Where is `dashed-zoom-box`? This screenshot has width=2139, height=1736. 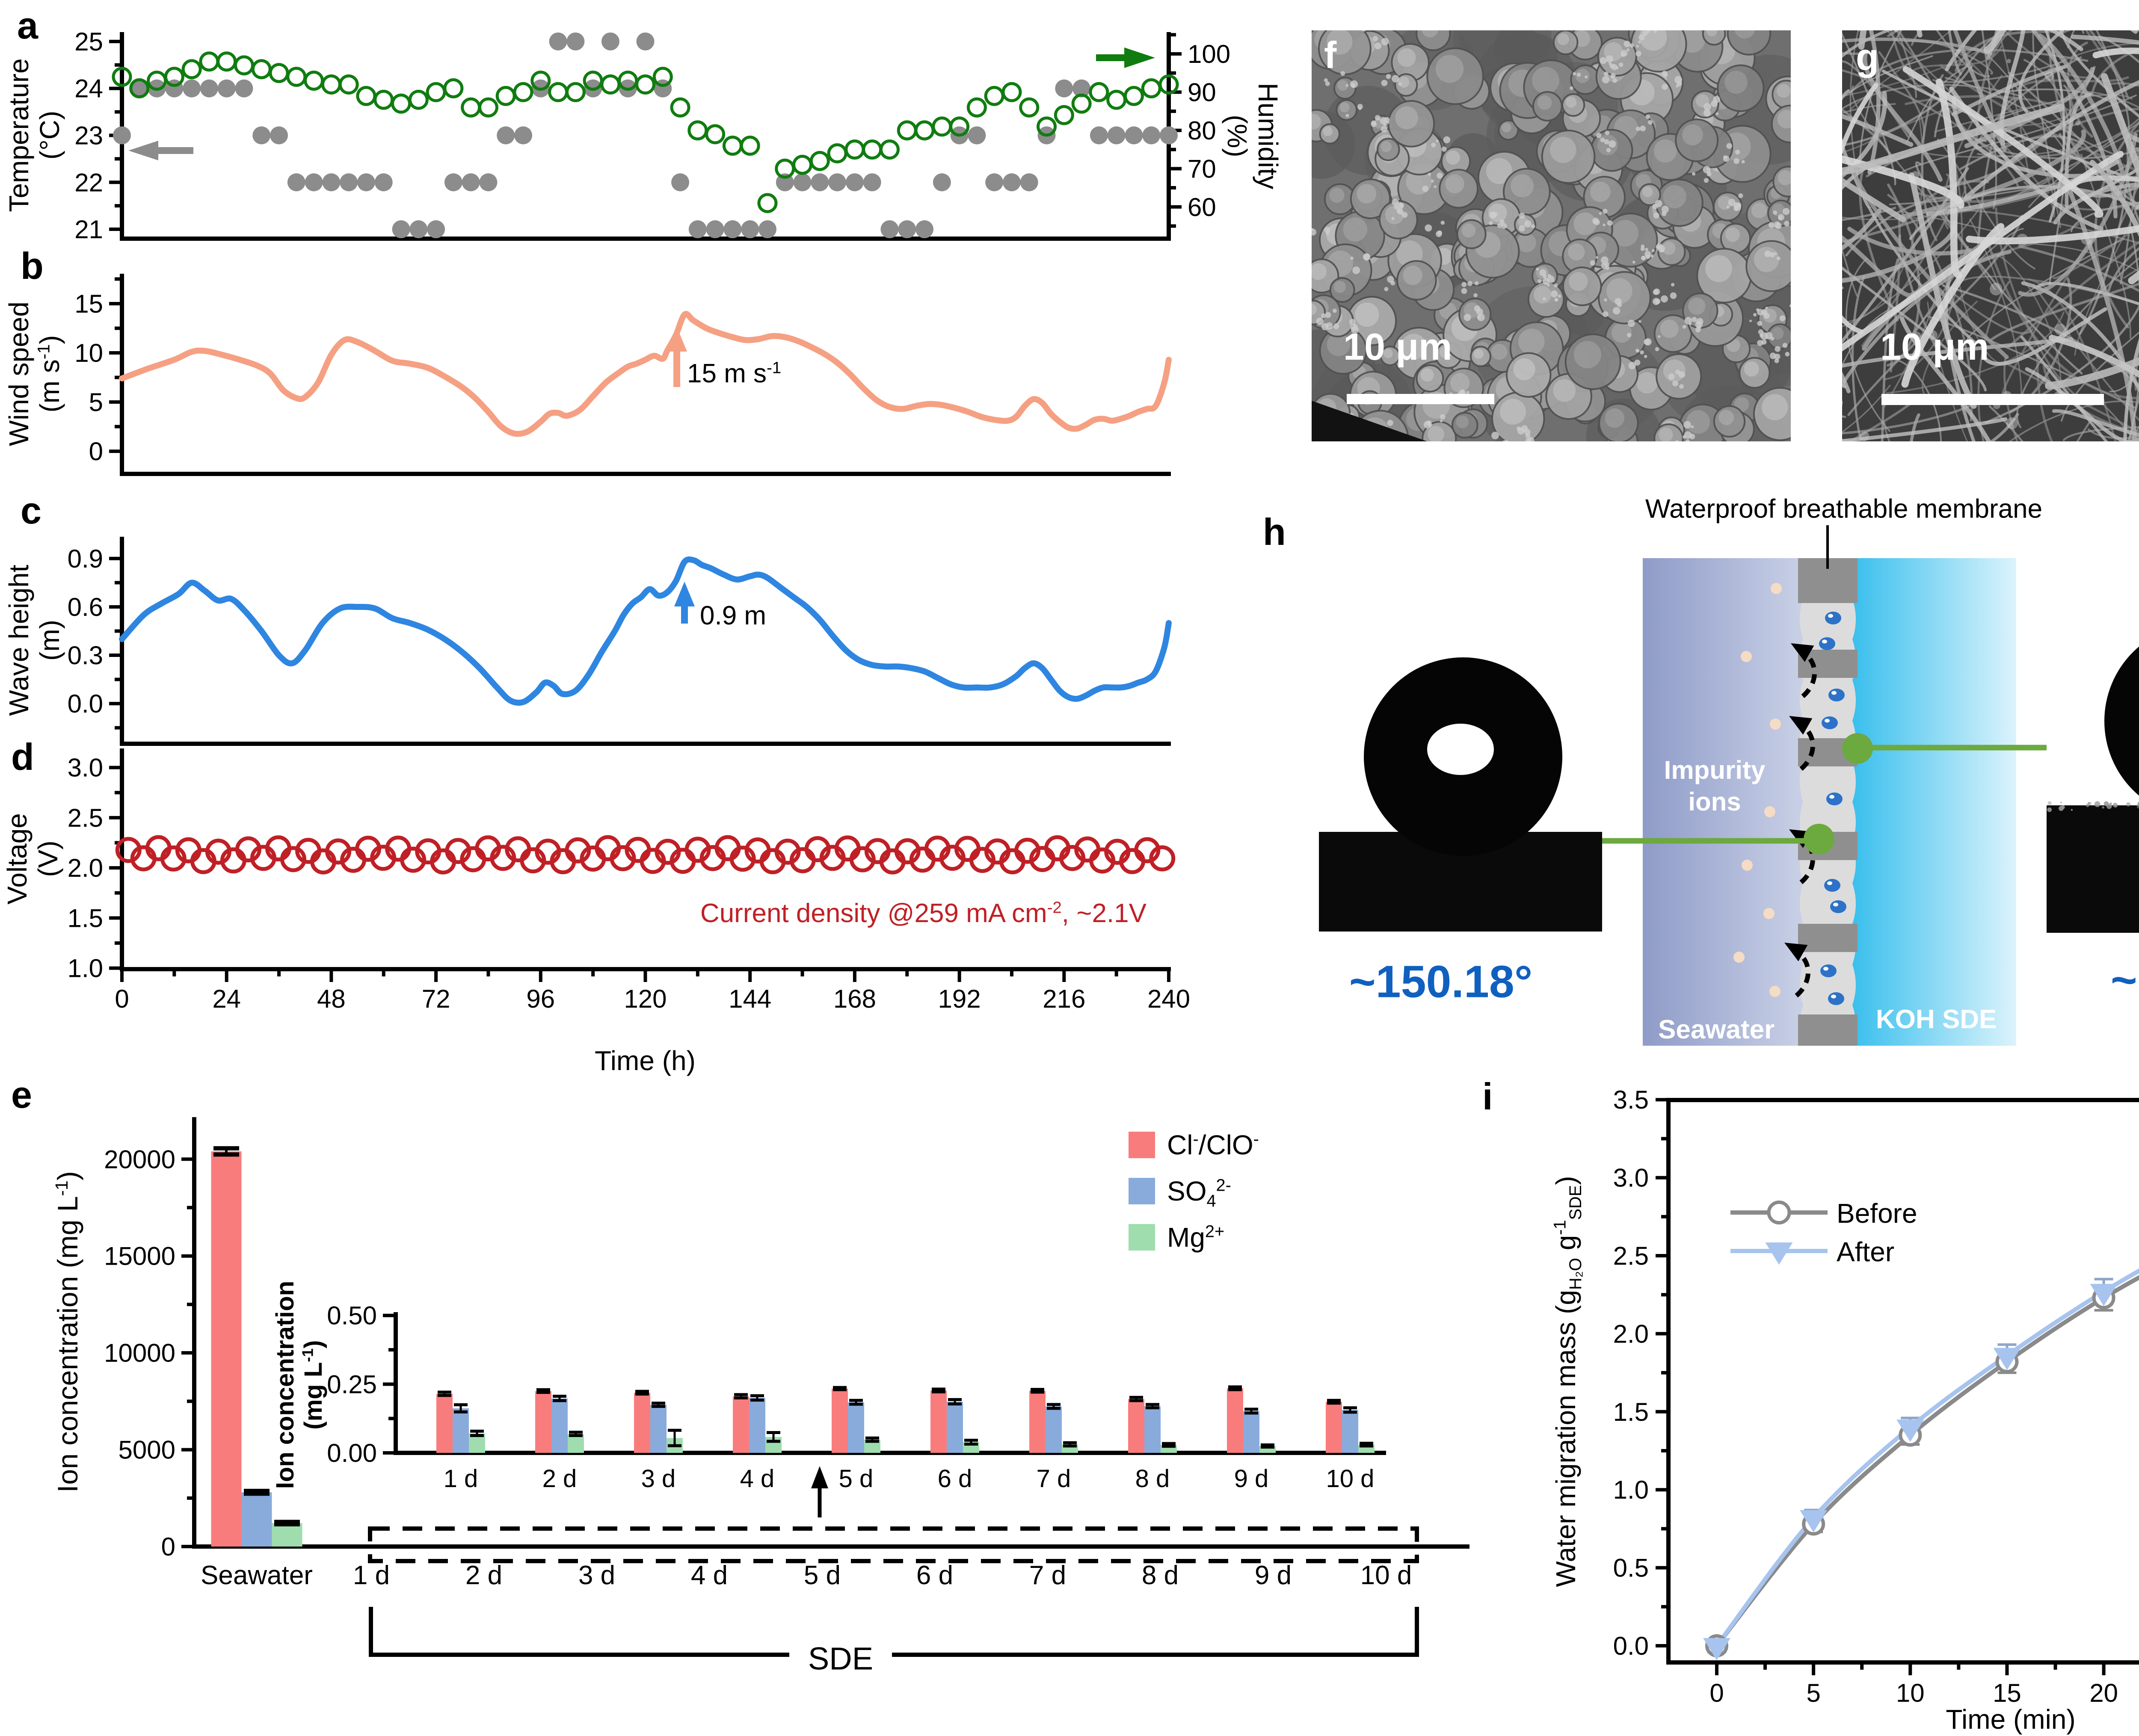
dashed-zoom-box is located at coordinates (893, 1545).